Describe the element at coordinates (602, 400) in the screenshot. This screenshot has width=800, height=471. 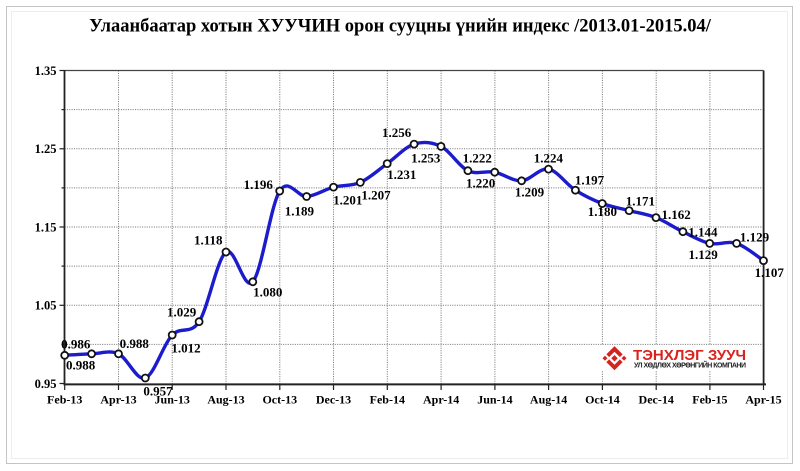
I see `svg-text: Oct-14` at that location.